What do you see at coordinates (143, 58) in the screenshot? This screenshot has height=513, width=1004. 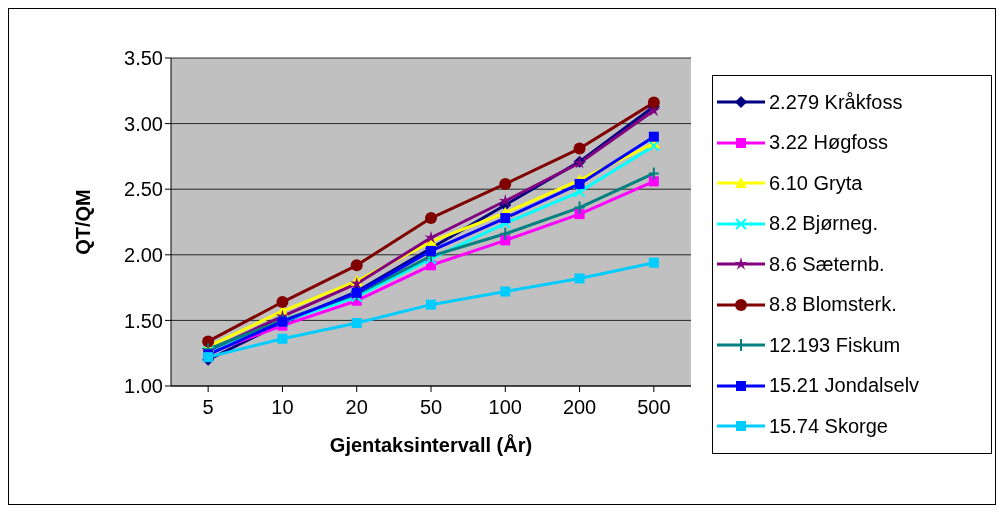 I see `y-tick-label: 3.50` at bounding box center [143, 58].